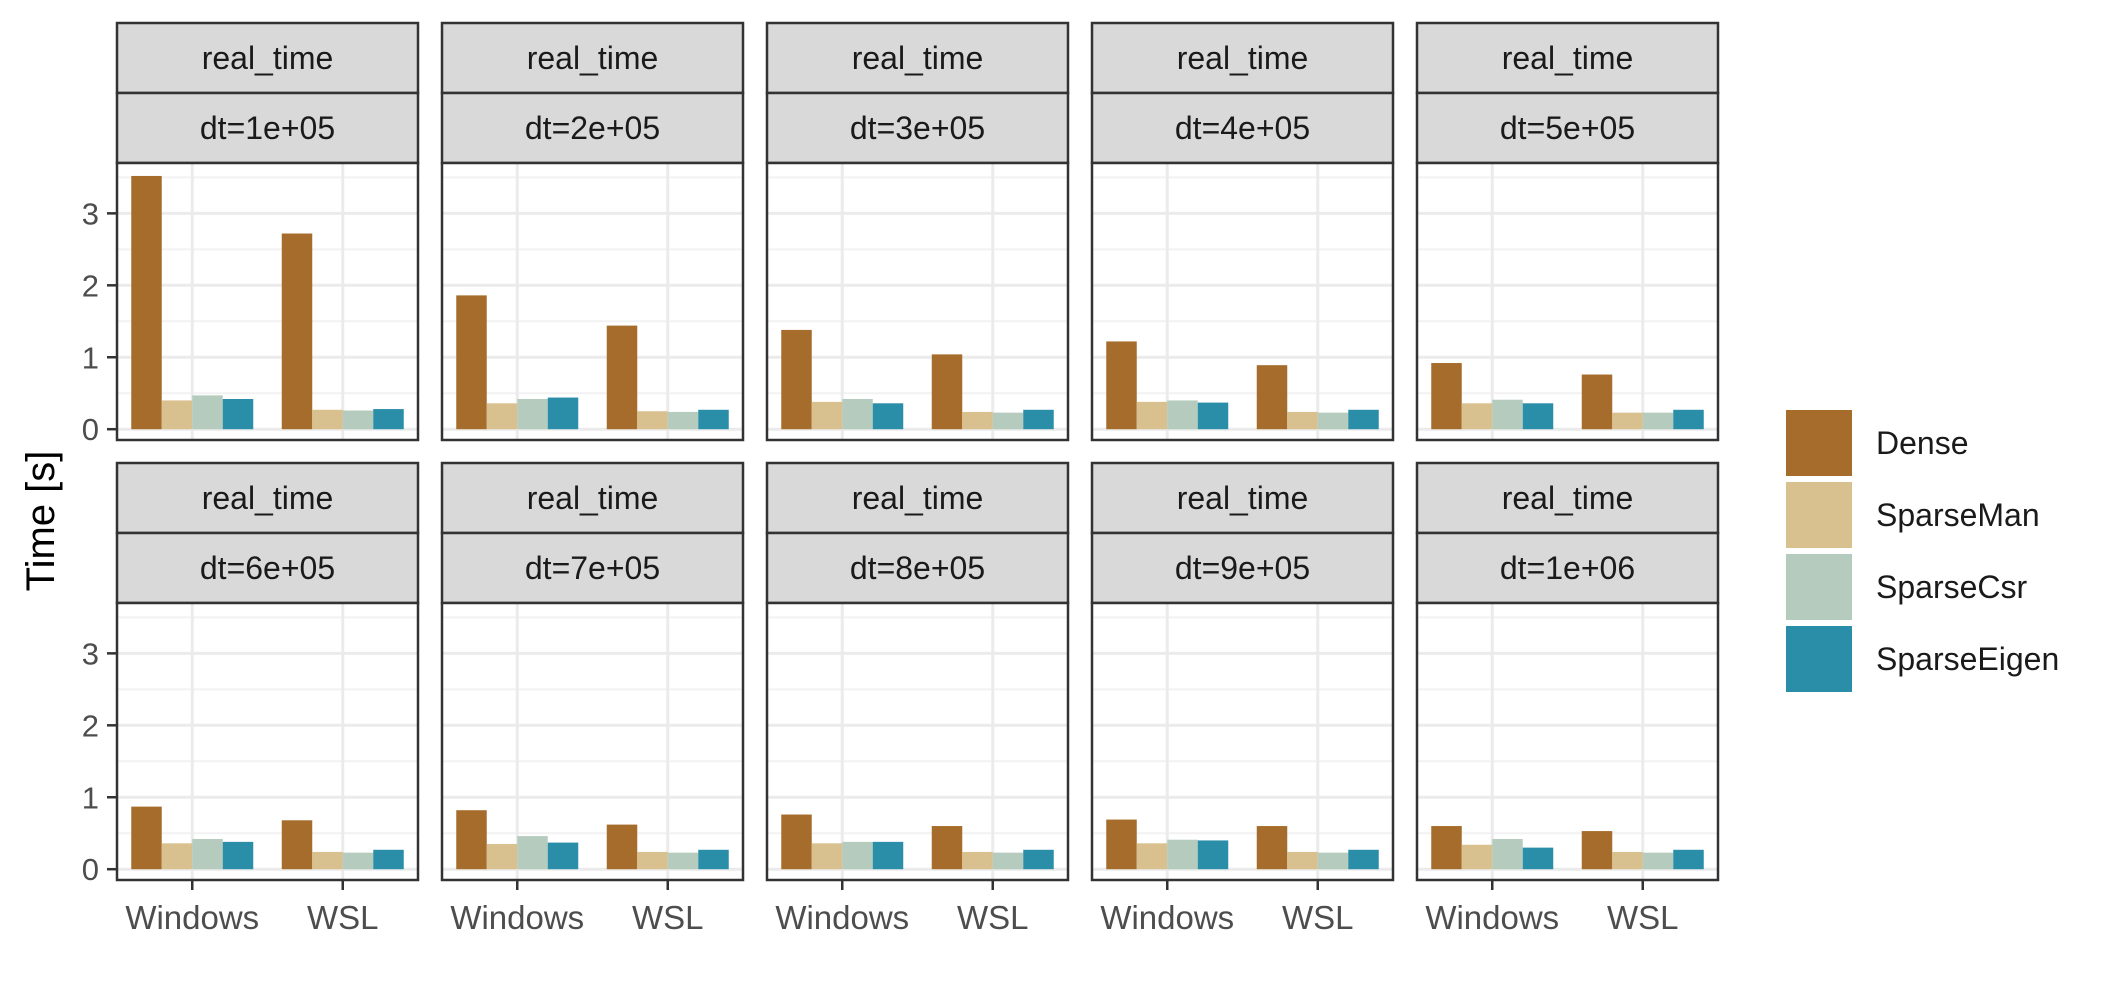 The height and width of the screenshot is (1008, 2125). I want to click on facet-label: dt=8e+05, so click(917, 568).